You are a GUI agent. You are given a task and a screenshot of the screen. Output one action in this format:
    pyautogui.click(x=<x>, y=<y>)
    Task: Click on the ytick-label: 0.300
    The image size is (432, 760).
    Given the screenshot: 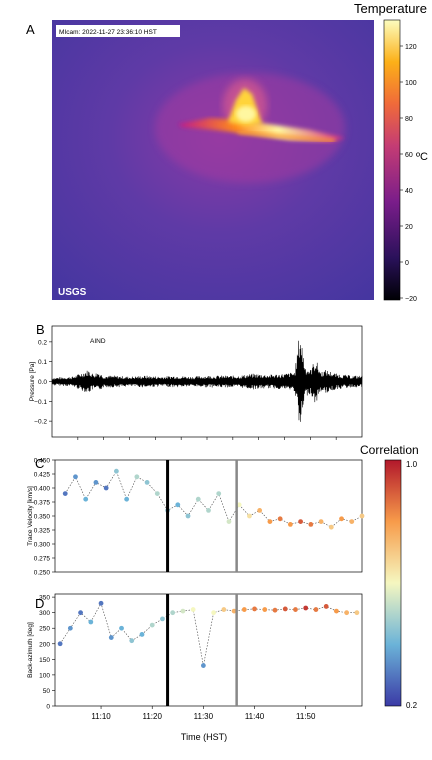 What is the action you would take?
    pyautogui.click(x=42, y=545)
    